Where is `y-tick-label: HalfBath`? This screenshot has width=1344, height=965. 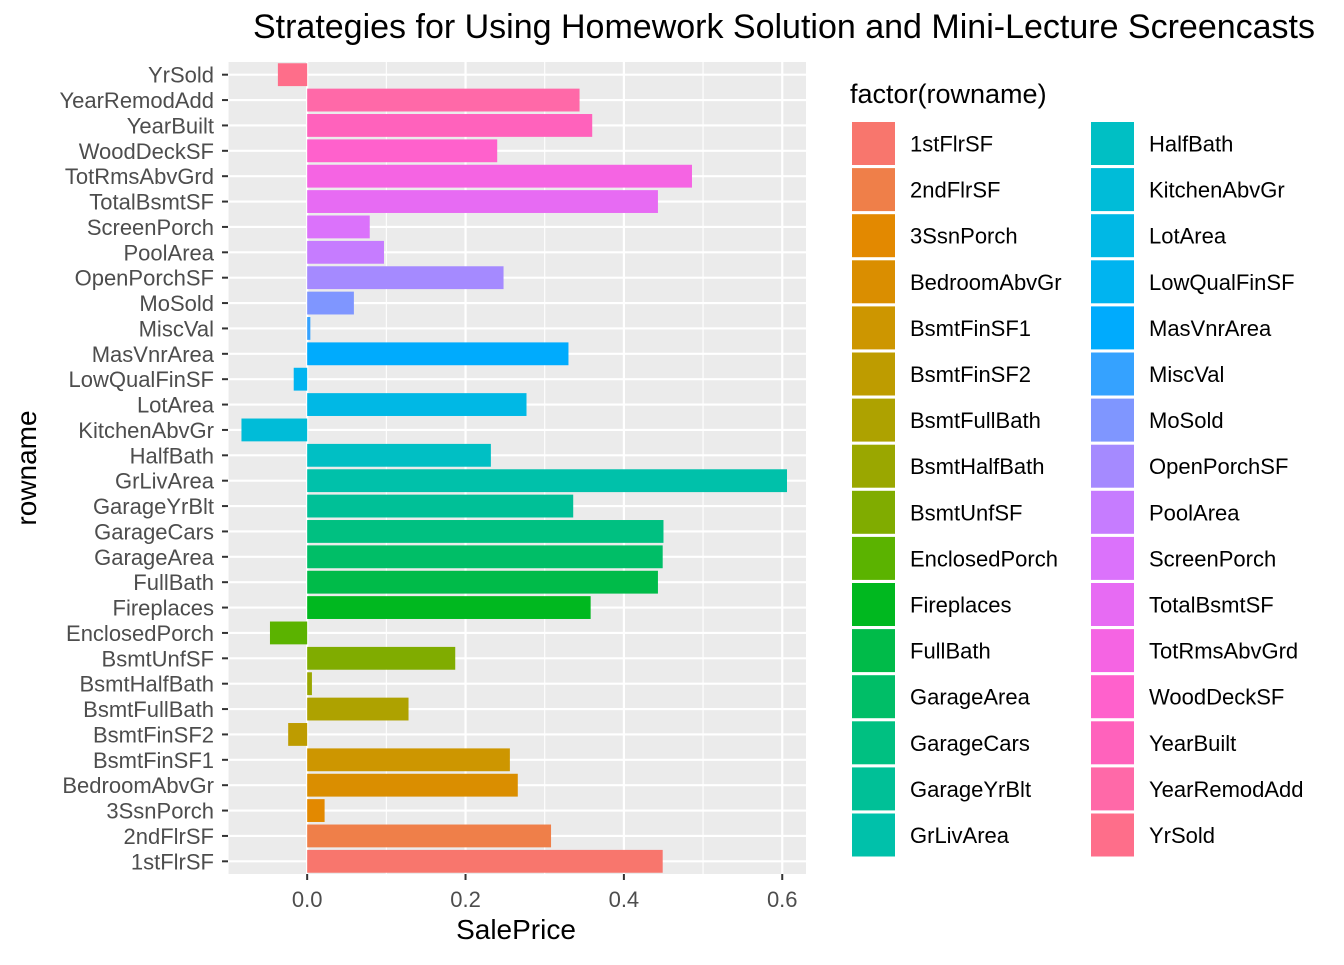
y-tick-label: HalfBath is located at coordinates (172, 455).